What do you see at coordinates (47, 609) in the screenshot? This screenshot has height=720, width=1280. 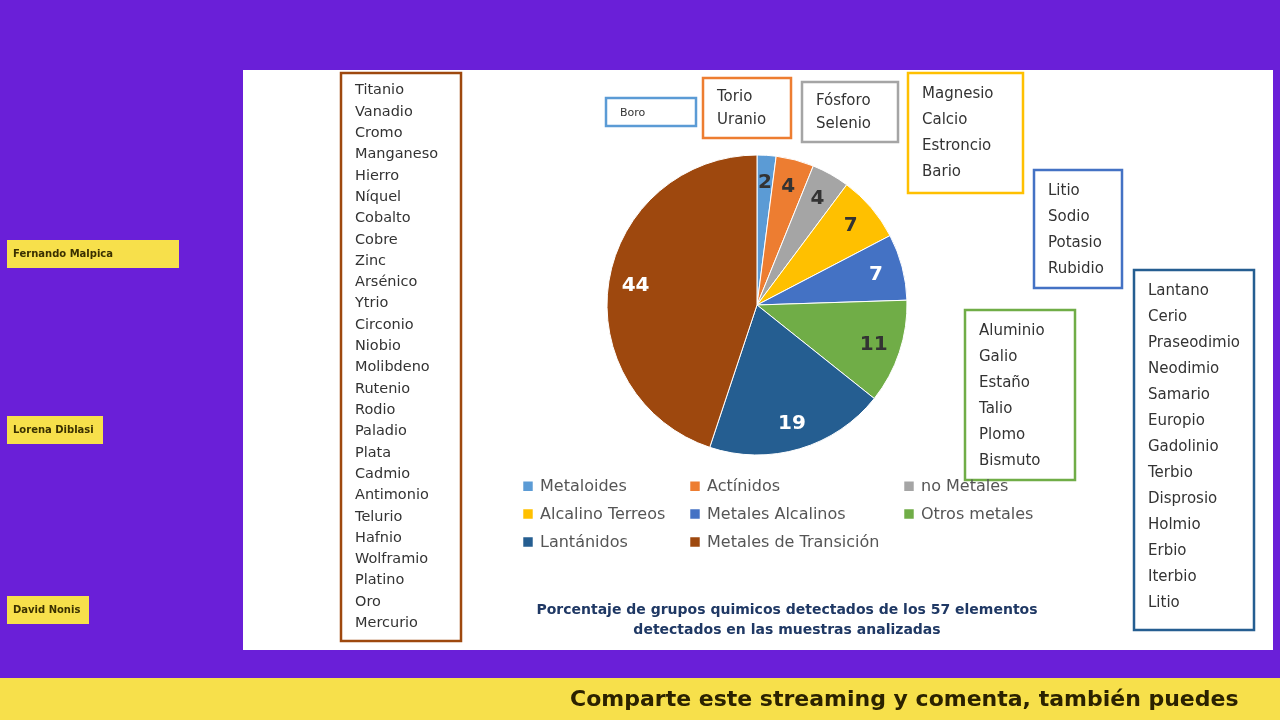 I see `text: David Nonis` at bounding box center [47, 609].